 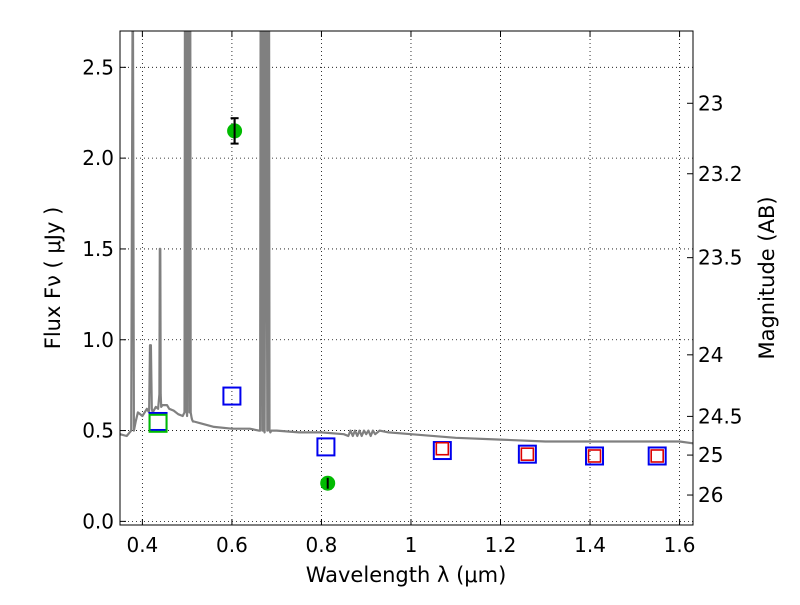 I want to click on magnitude-tick-label: 25, so click(x=710, y=455).